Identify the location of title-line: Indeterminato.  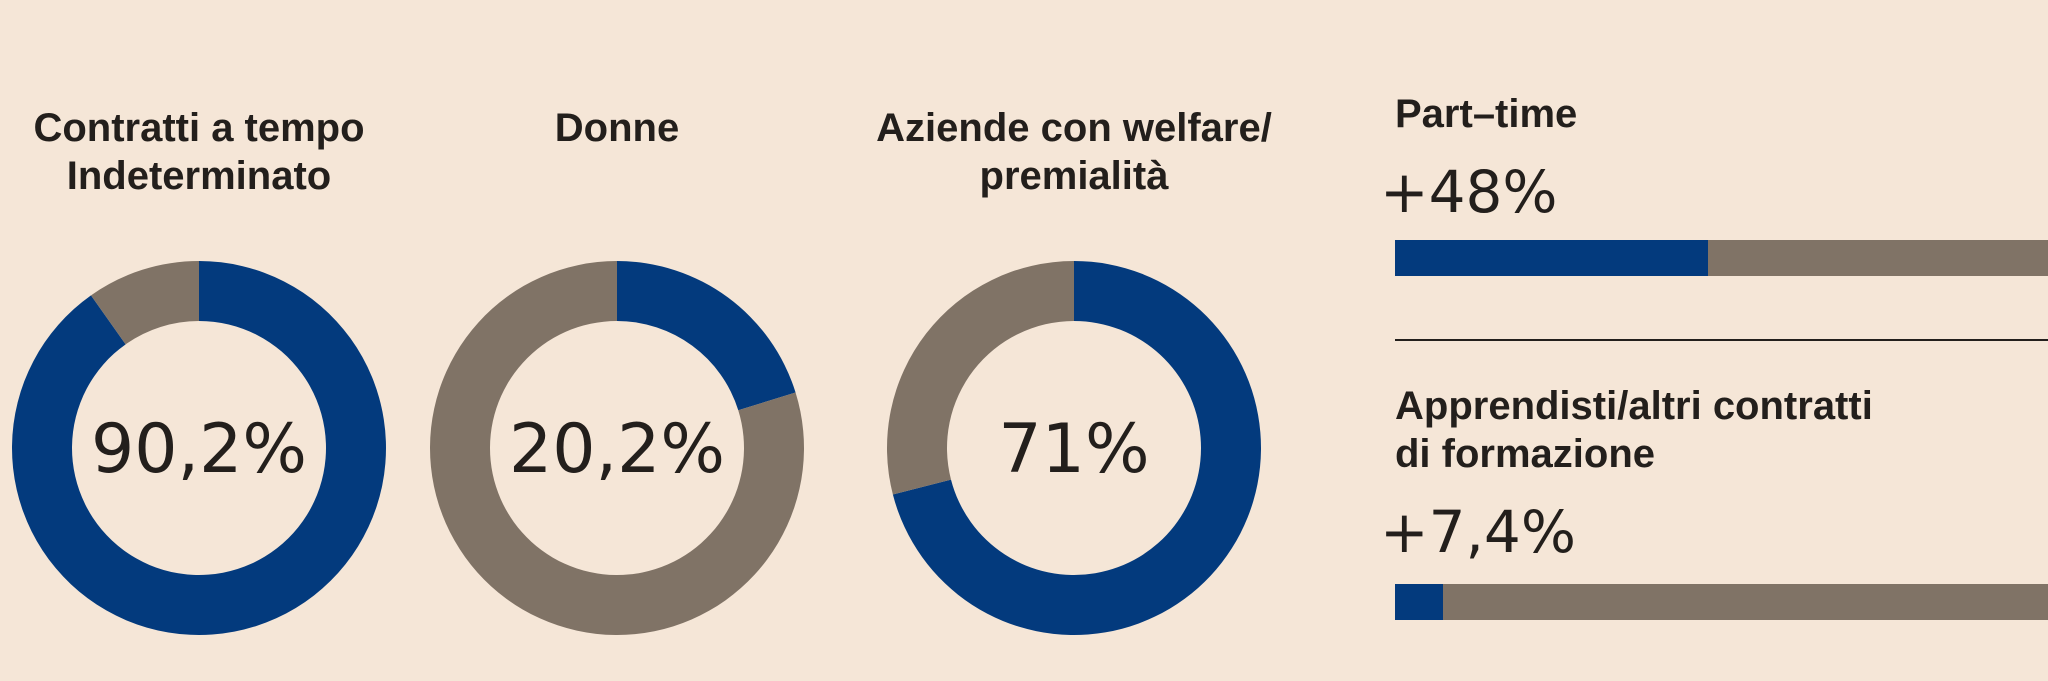
(199, 176).